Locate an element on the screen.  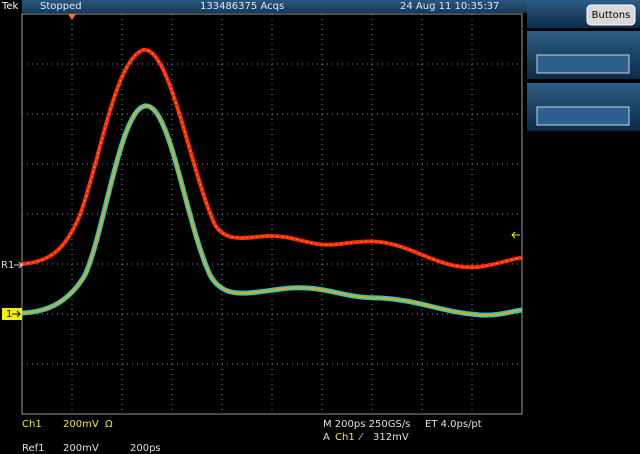
timebase: M 200ps 250GS/s is located at coordinates (366, 424).